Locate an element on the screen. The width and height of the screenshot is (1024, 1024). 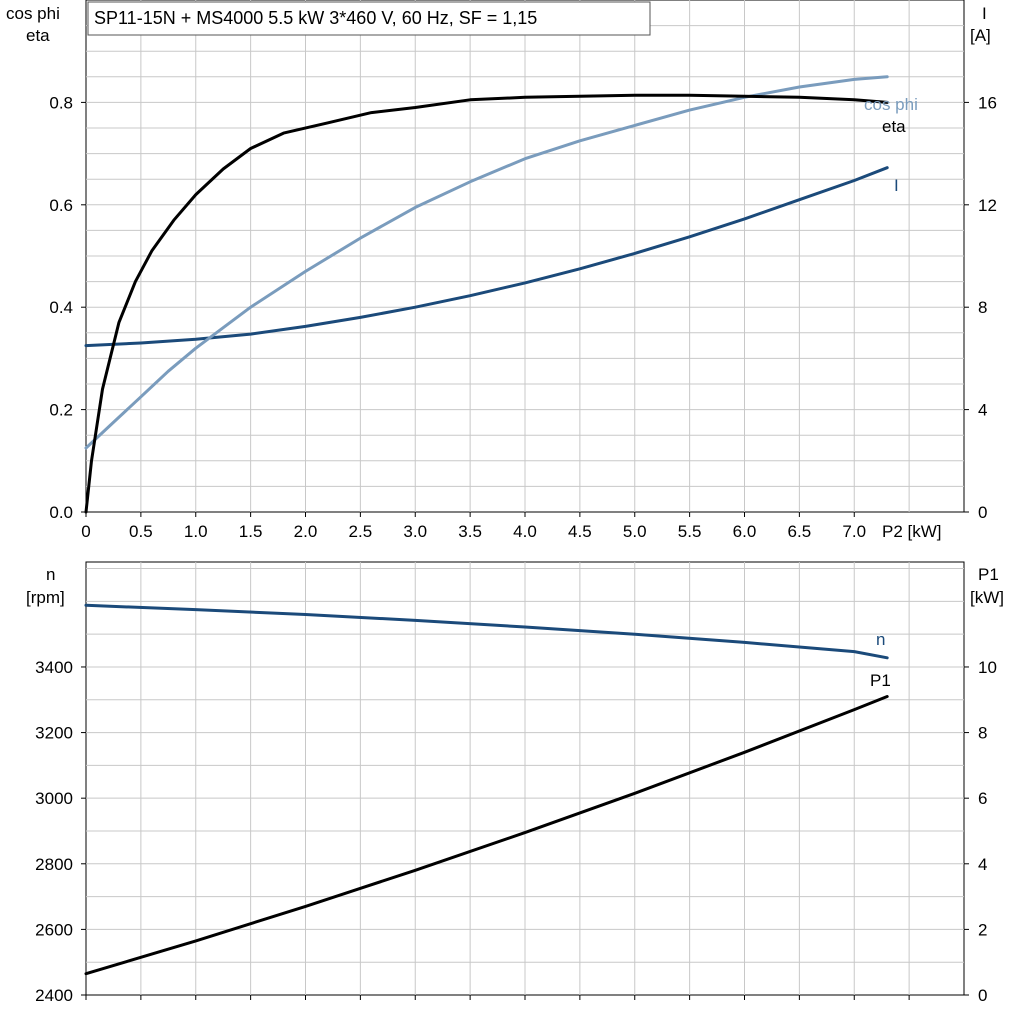
y-tick-label: 0.4 is located at coordinates (61, 307).